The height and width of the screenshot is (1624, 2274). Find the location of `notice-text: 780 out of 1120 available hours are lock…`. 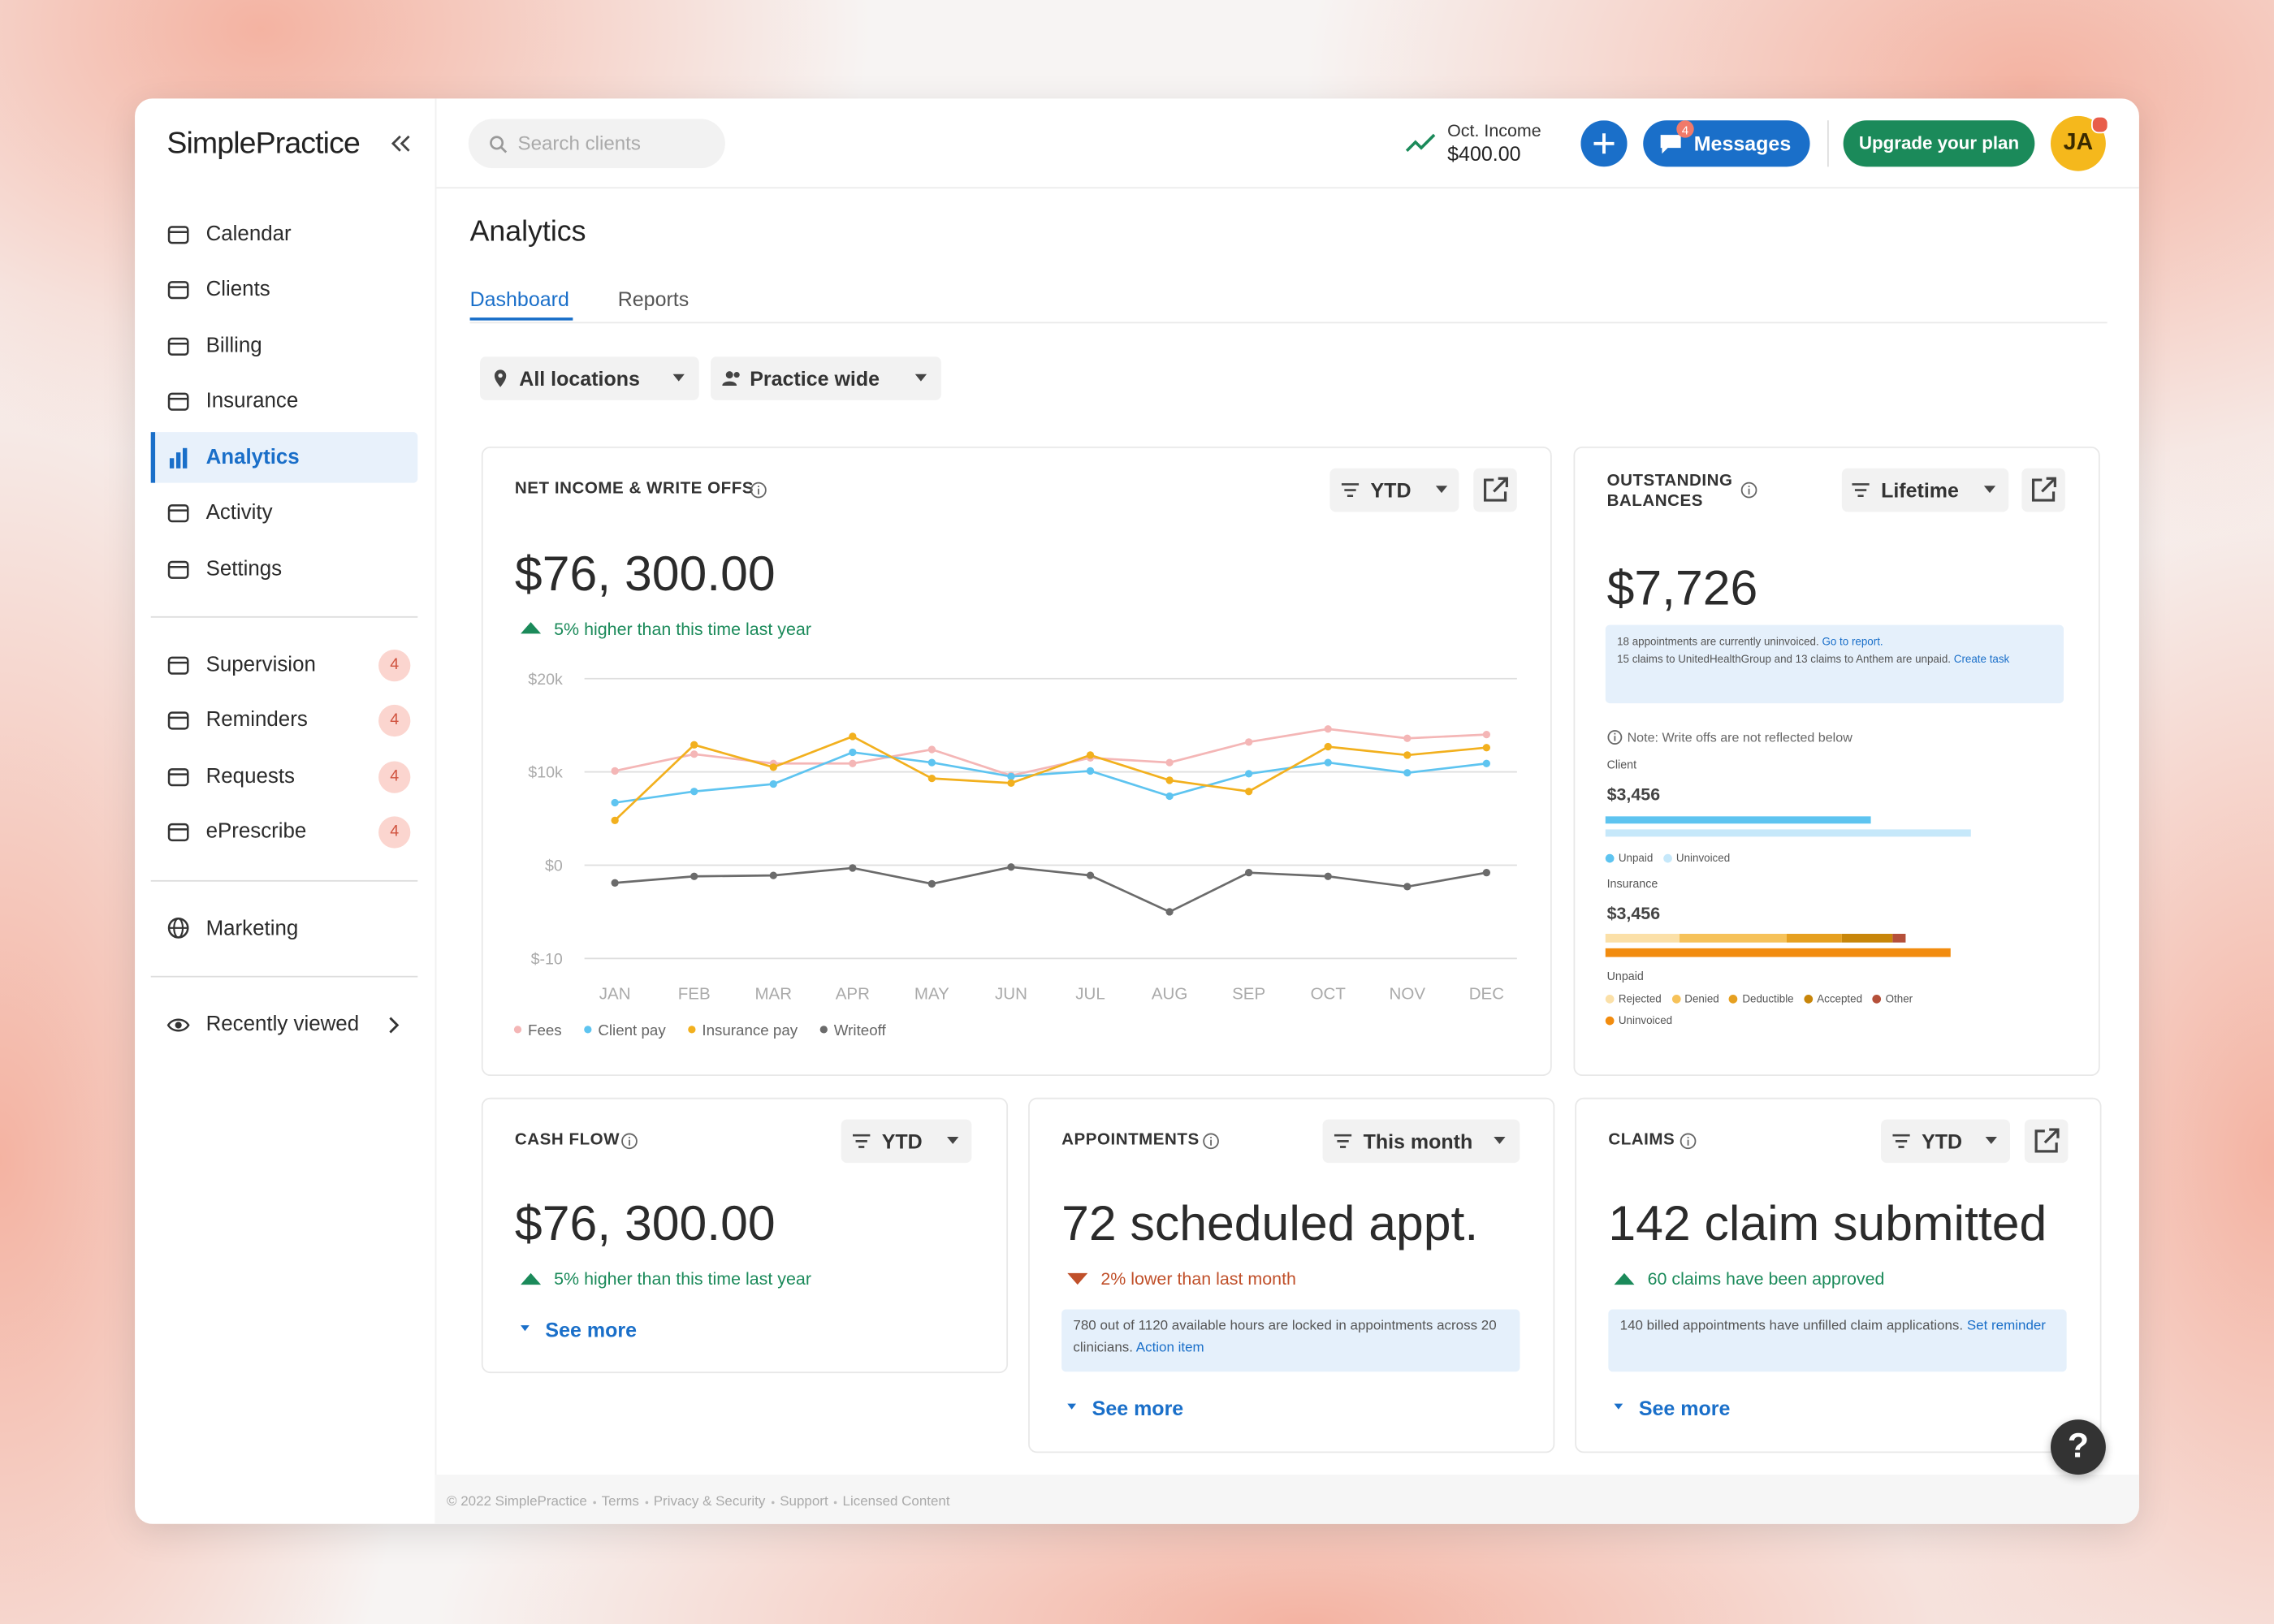

notice-text: 780 out of 1120 available hours are lock… is located at coordinates (1285, 1337).